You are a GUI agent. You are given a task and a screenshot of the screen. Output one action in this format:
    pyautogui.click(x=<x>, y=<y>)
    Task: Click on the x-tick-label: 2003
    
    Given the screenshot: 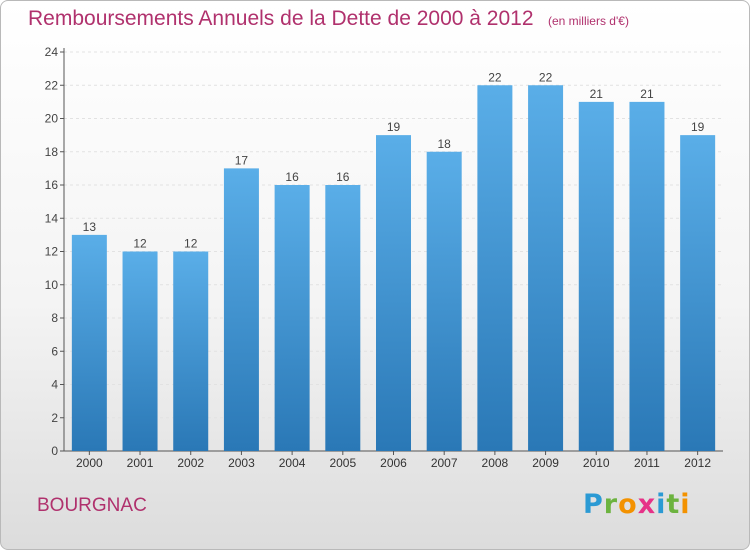 What is the action you would take?
    pyautogui.click(x=241, y=463)
    